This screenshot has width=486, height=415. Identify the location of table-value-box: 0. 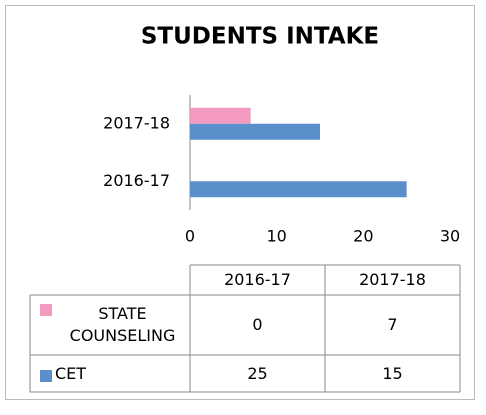
(257, 324).